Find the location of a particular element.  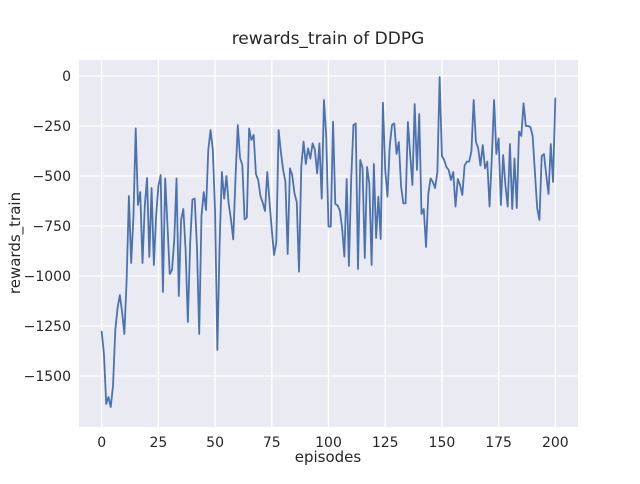

y-tick-label: −1500 is located at coordinates (47, 377).